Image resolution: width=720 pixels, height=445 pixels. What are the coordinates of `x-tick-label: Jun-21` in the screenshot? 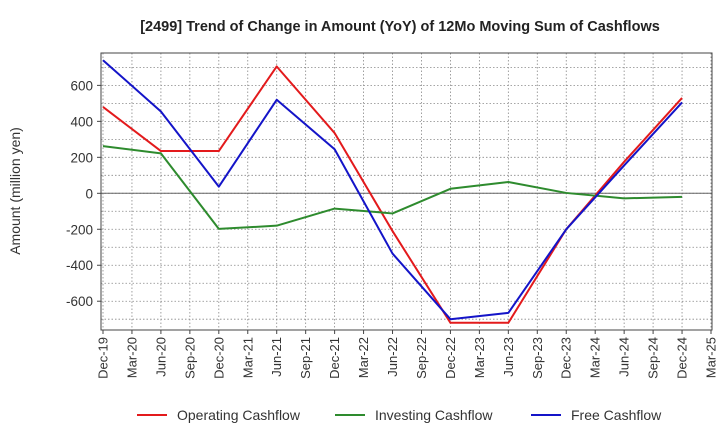 It's located at (276, 357).